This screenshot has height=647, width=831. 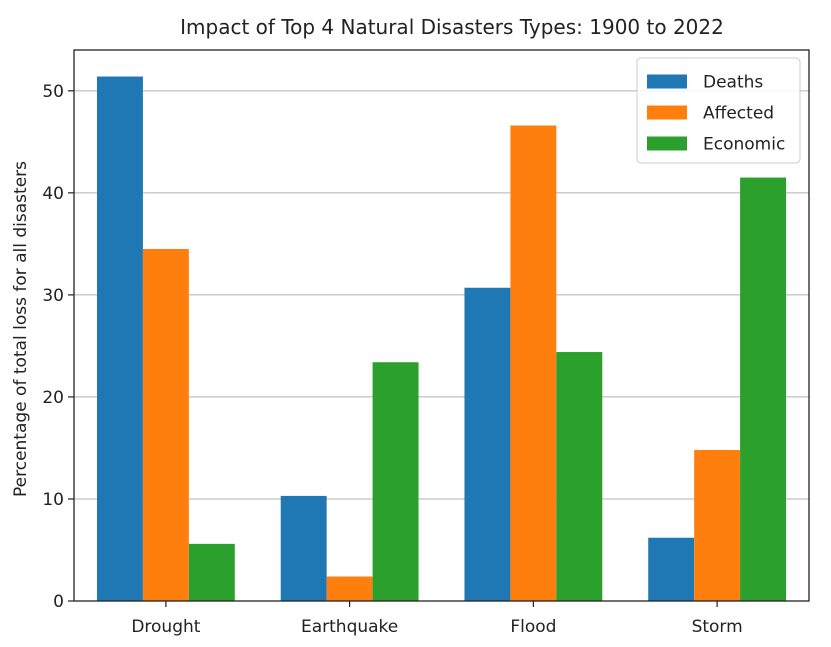 I want to click on bar-affected-flood, so click(x=533, y=363).